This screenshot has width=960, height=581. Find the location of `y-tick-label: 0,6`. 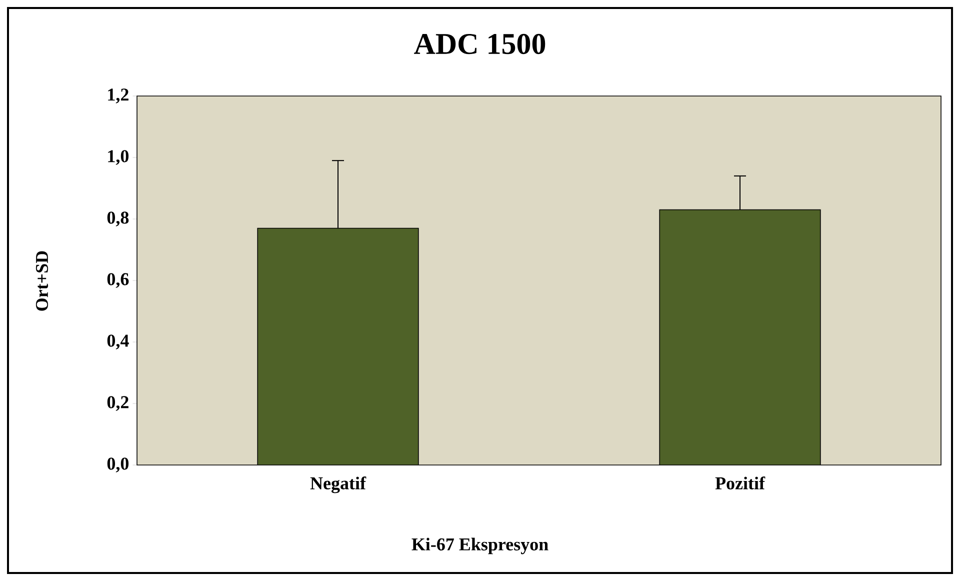

y-tick-label: 0,6 is located at coordinates (118, 280).